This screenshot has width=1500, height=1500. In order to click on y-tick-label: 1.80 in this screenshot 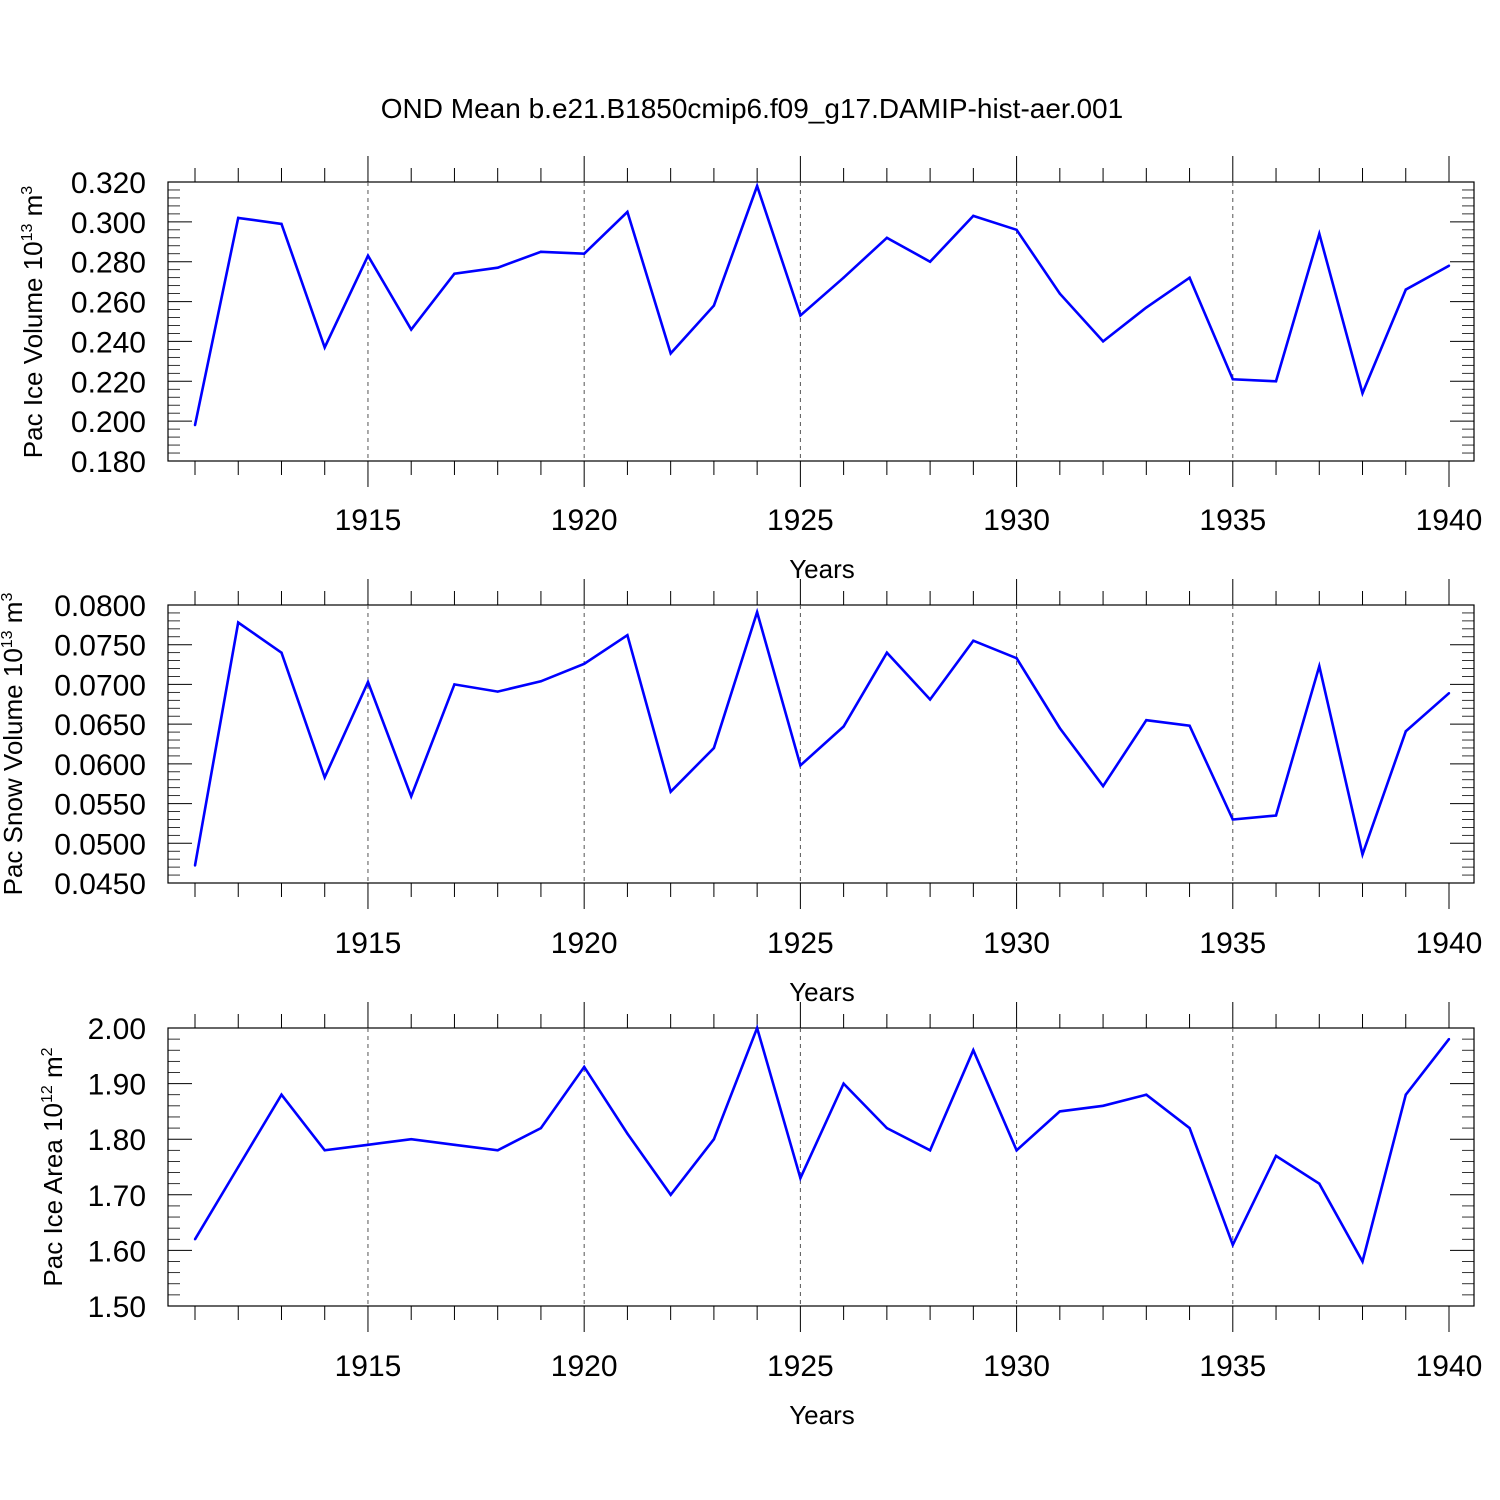, I will do `click(117, 1140)`.